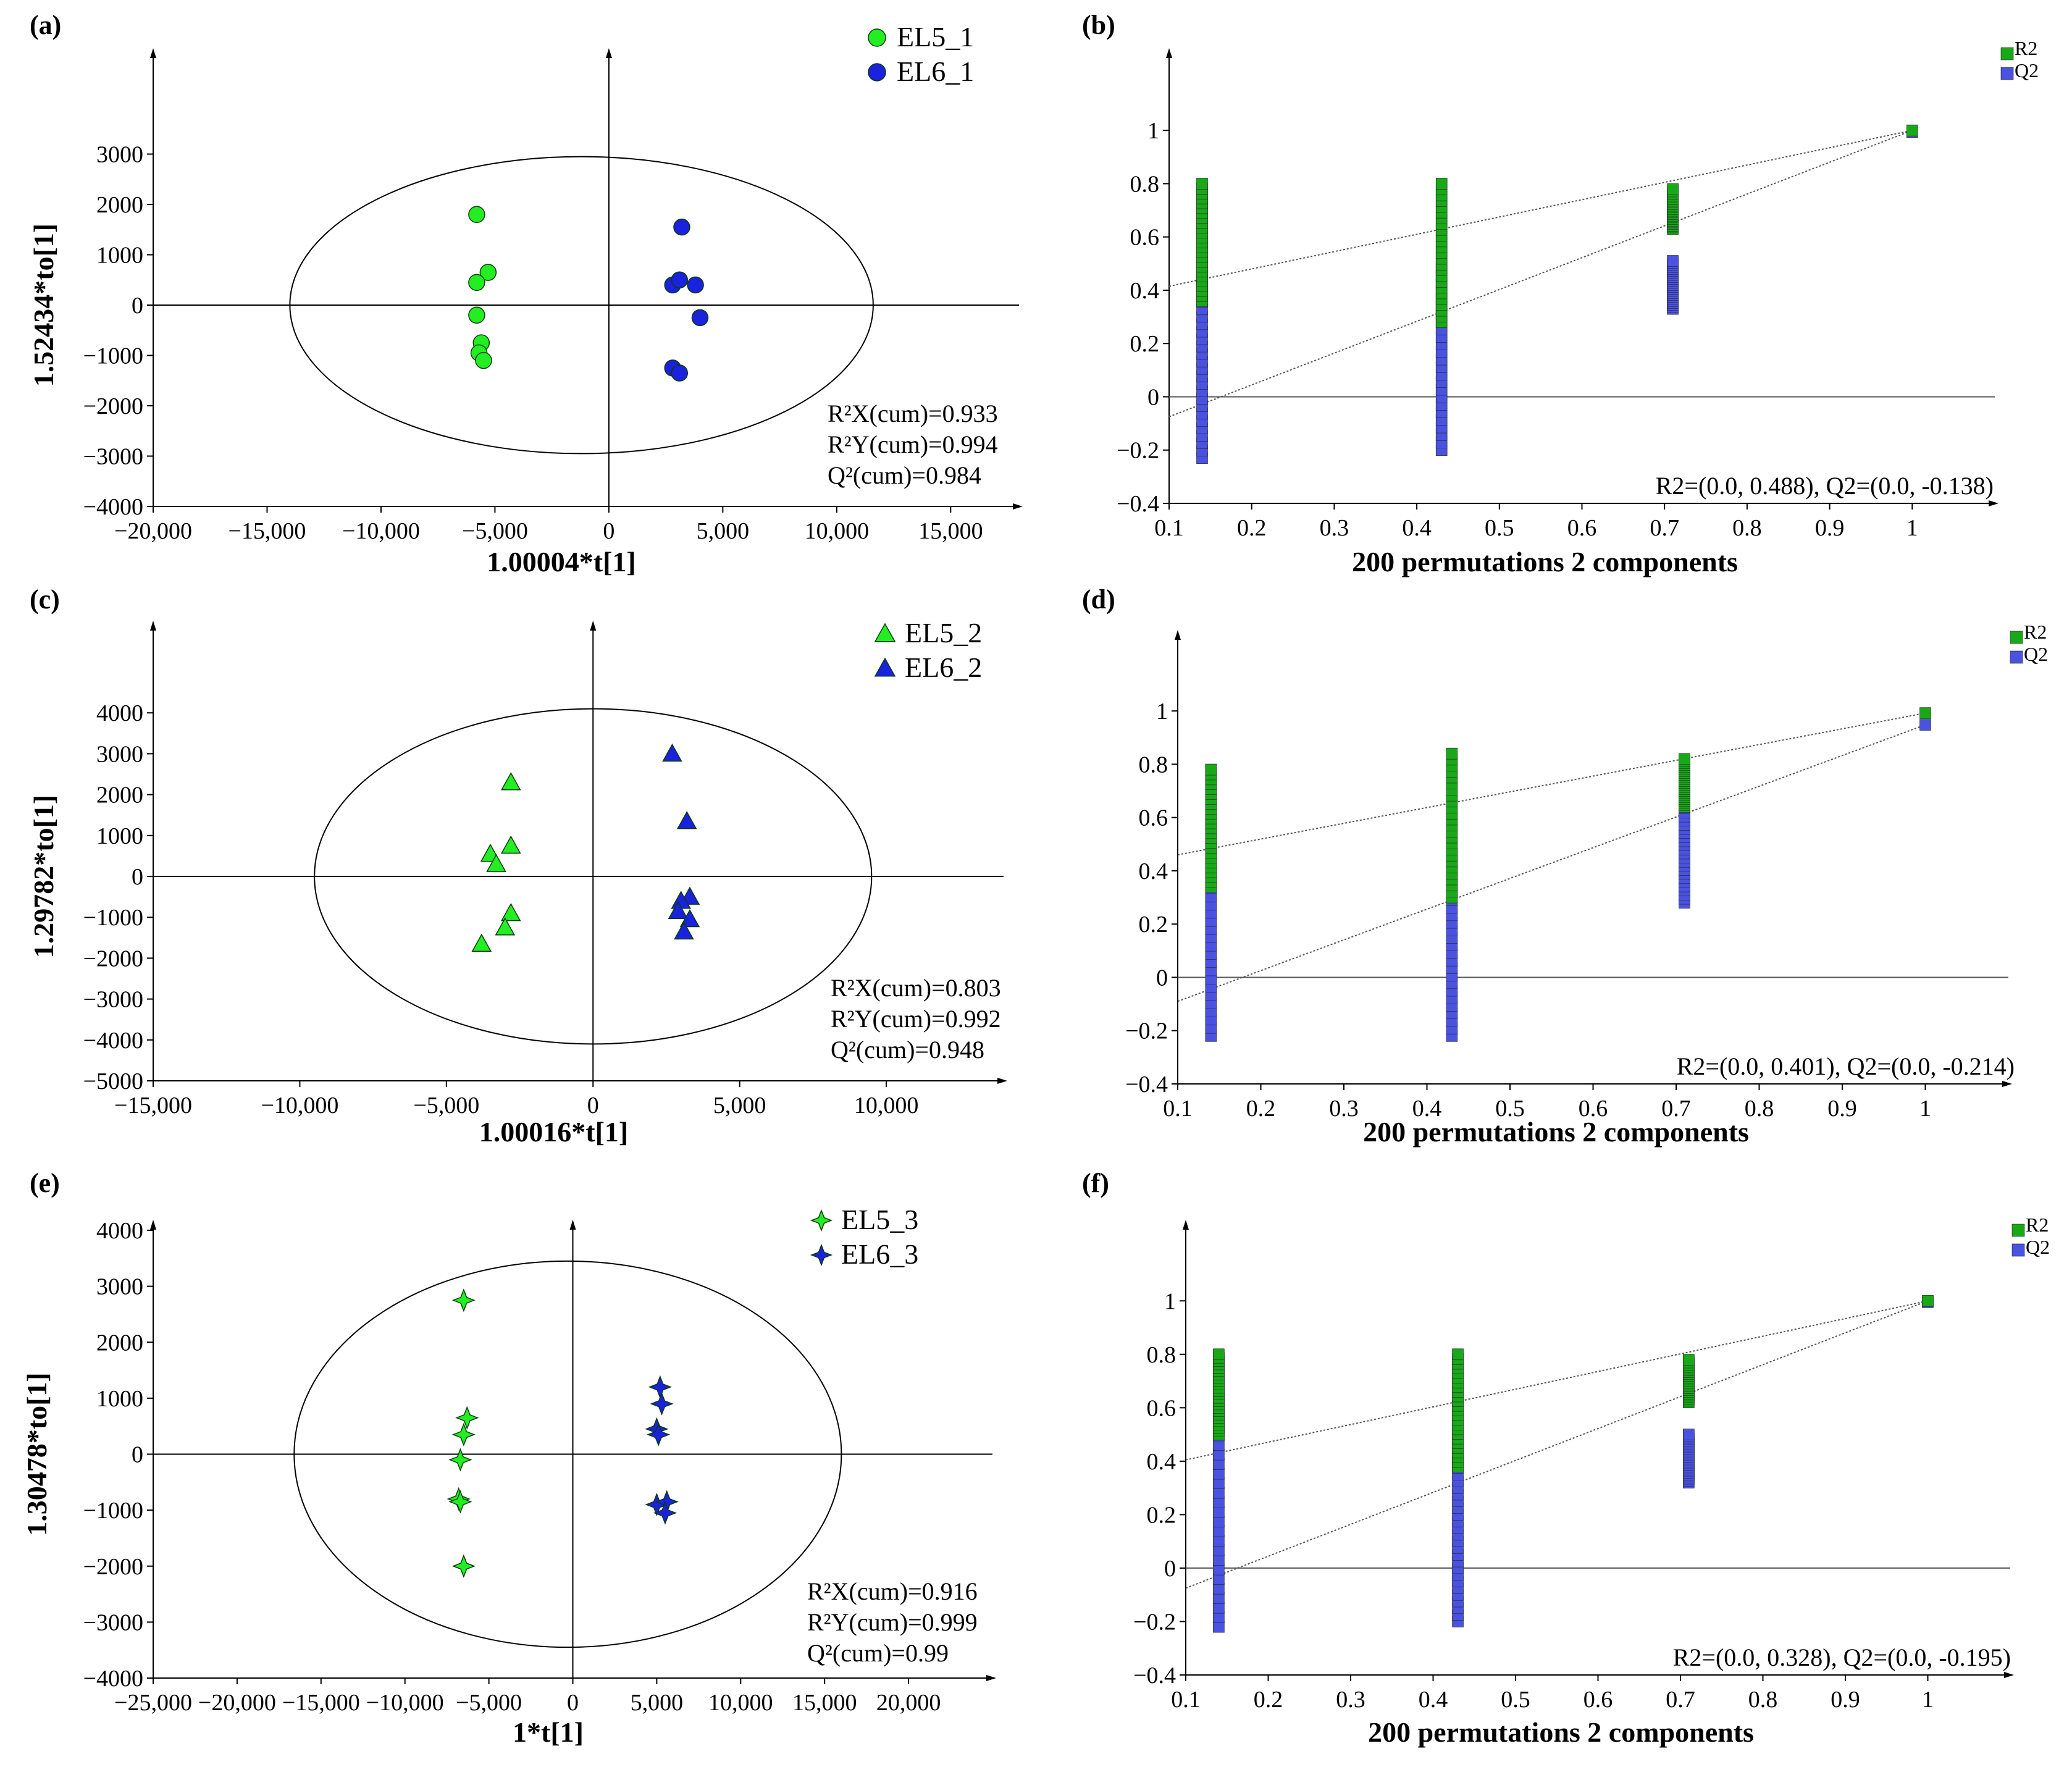 This screenshot has height=1767, width=2072. I want to click on model-statistic: R²Y(cum)=0.992, so click(916, 1019).